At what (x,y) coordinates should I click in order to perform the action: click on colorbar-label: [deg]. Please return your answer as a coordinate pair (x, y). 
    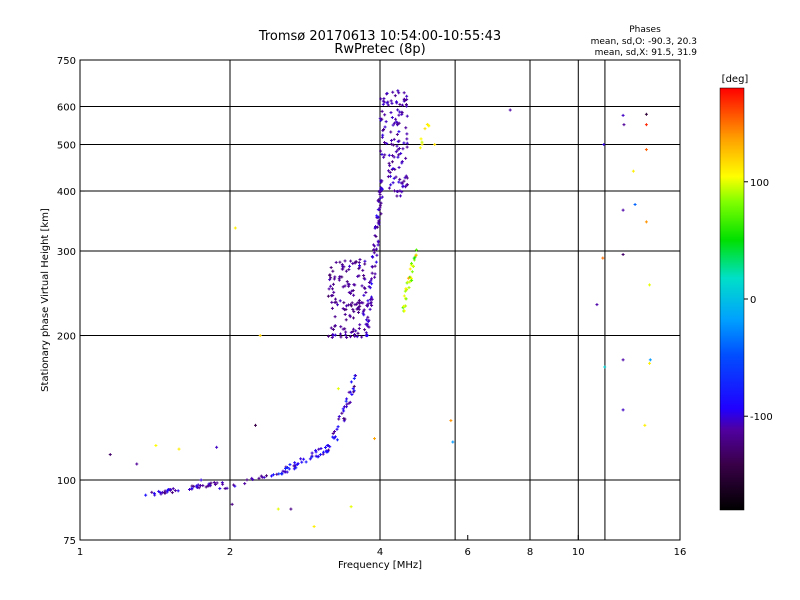
    Looking at the image, I should click on (735, 79).